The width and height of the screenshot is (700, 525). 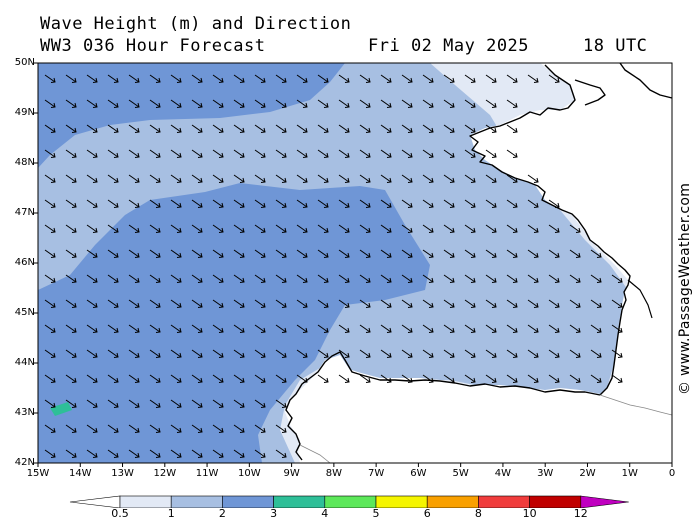 I want to click on lon-label-3w: 3W, so click(x=545, y=473).